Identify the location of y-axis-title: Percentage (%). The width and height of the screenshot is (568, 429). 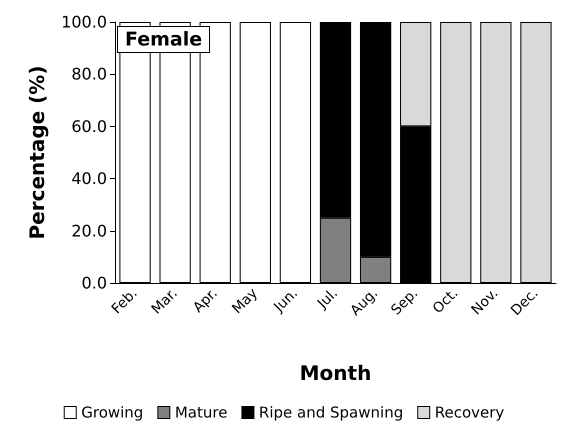
(37, 153).